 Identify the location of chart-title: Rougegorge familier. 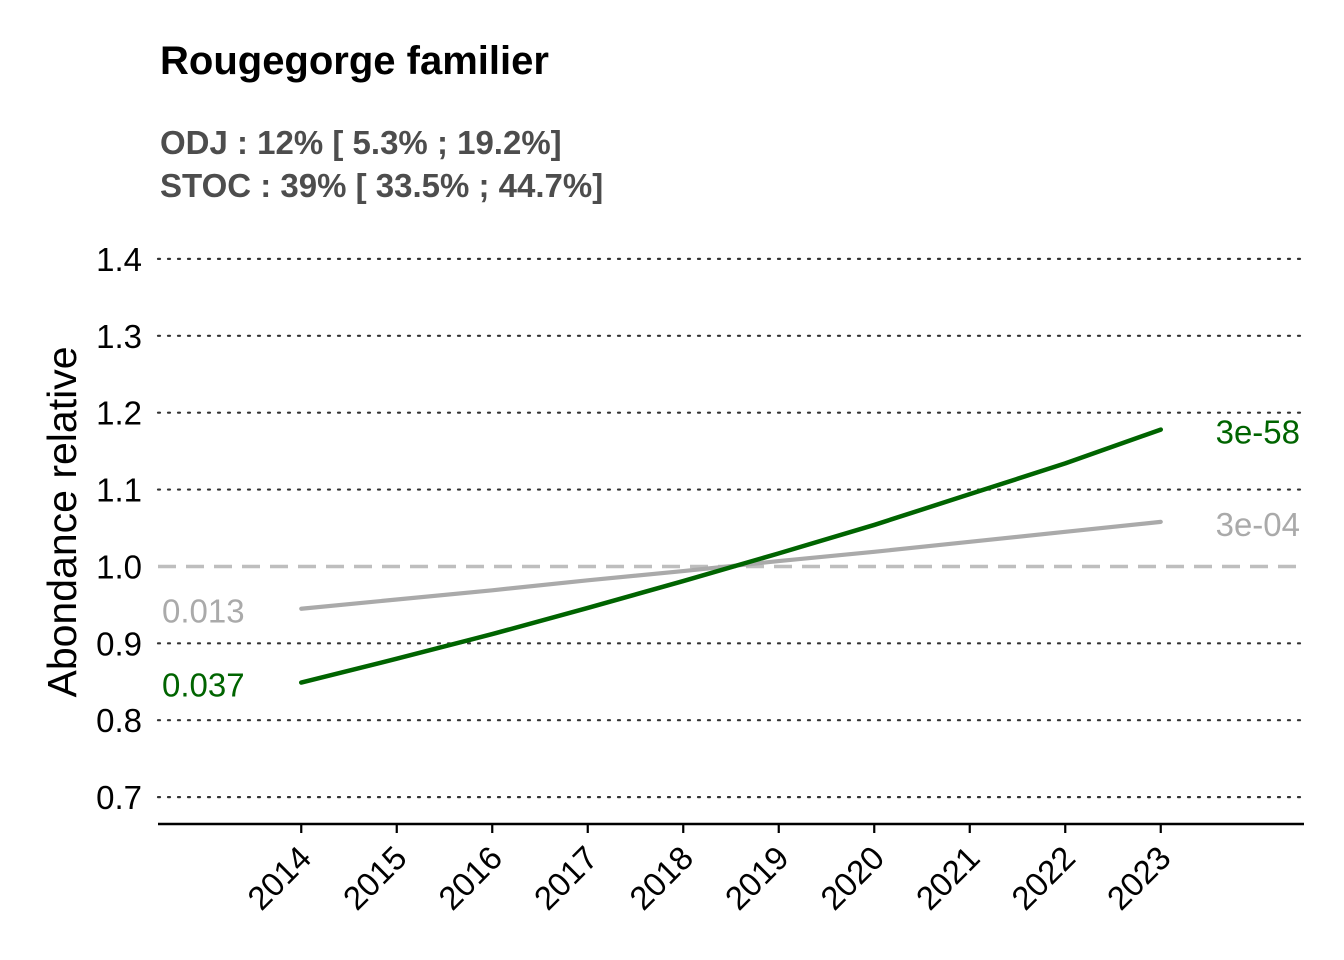
(354, 61).